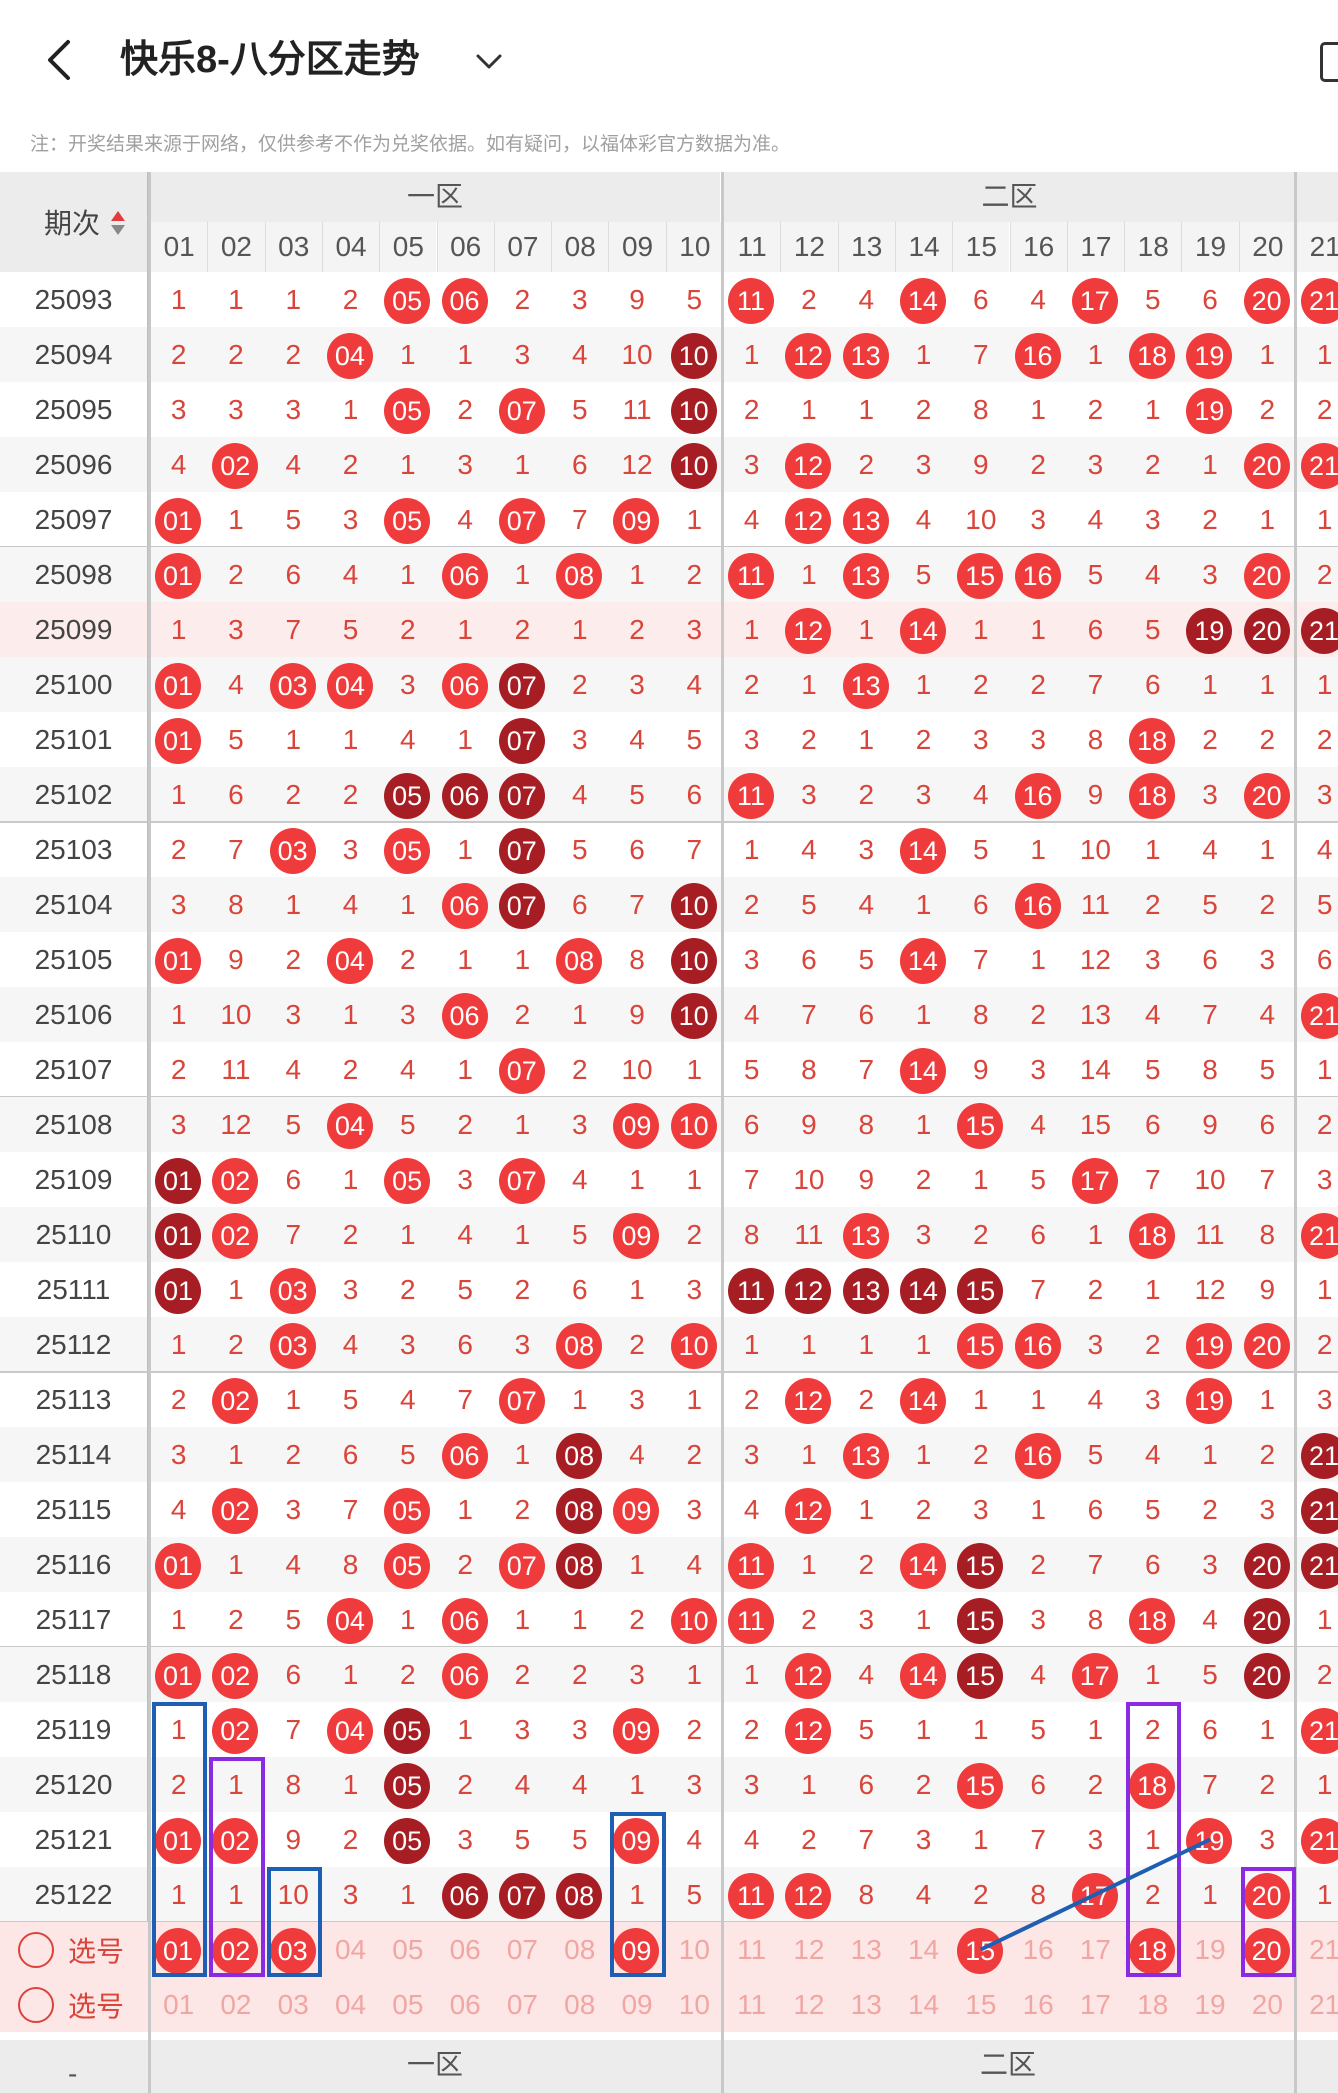  I want to click on selected-ball: 20, so click(1266, 1951).